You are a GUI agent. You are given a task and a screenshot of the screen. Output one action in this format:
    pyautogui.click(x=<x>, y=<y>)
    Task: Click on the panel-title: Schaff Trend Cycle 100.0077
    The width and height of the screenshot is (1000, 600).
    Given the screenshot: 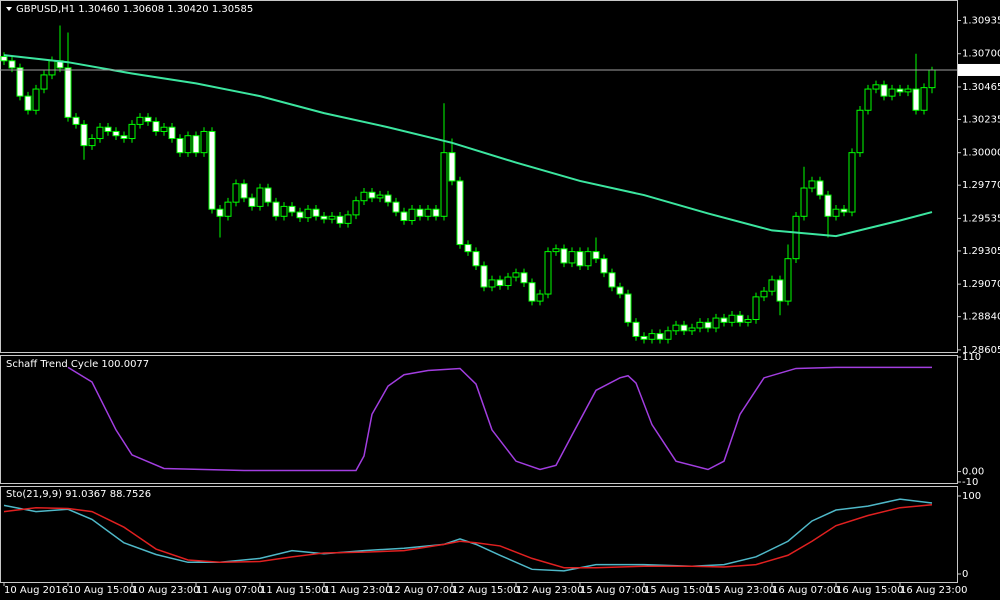 What is the action you would take?
    pyautogui.click(x=77, y=364)
    